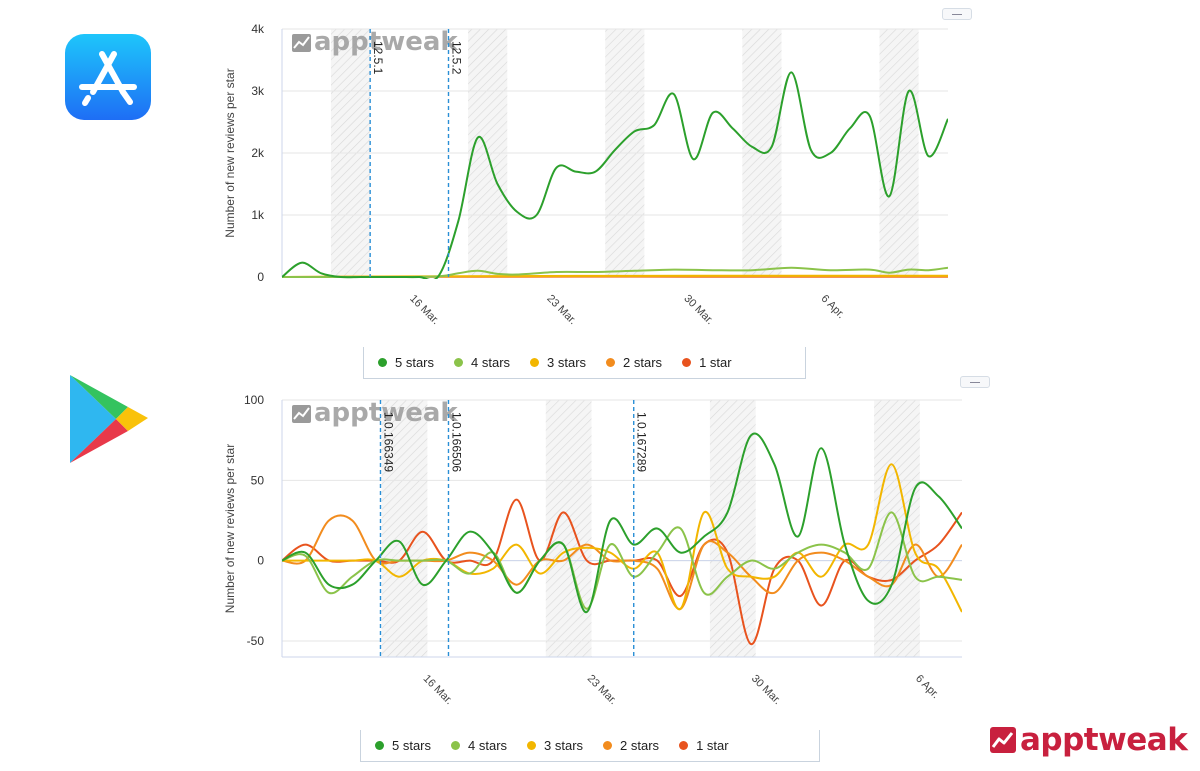 This screenshot has width=1200, height=771. Describe the element at coordinates (457, 58) in the screenshot. I see `version-marker-label: 12.5.2` at that location.